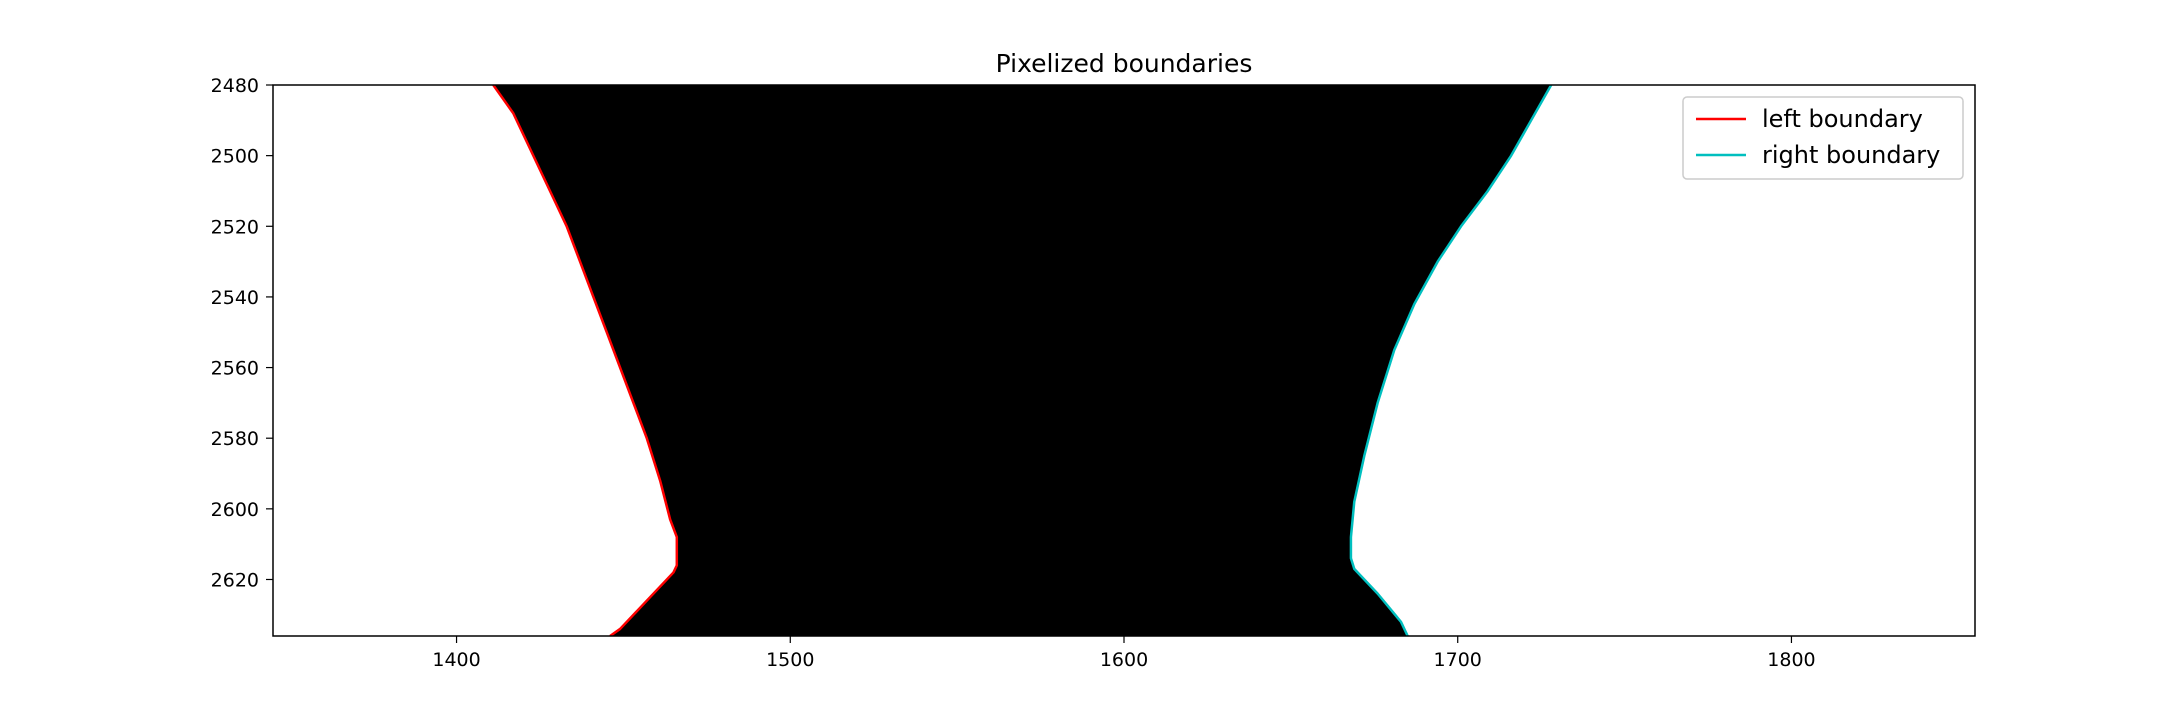  Describe the element at coordinates (235, 580) in the screenshot. I see `y-tick-label: 2620` at that location.